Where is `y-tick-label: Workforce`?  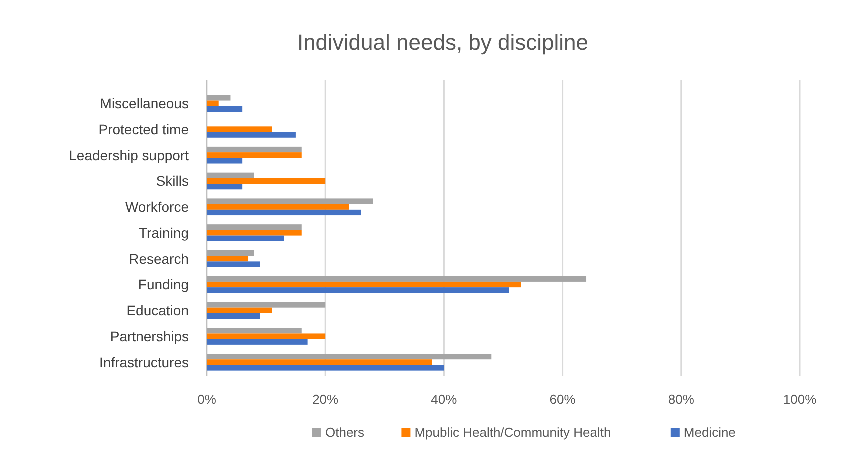 y-tick-label: Workforce is located at coordinates (157, 207).